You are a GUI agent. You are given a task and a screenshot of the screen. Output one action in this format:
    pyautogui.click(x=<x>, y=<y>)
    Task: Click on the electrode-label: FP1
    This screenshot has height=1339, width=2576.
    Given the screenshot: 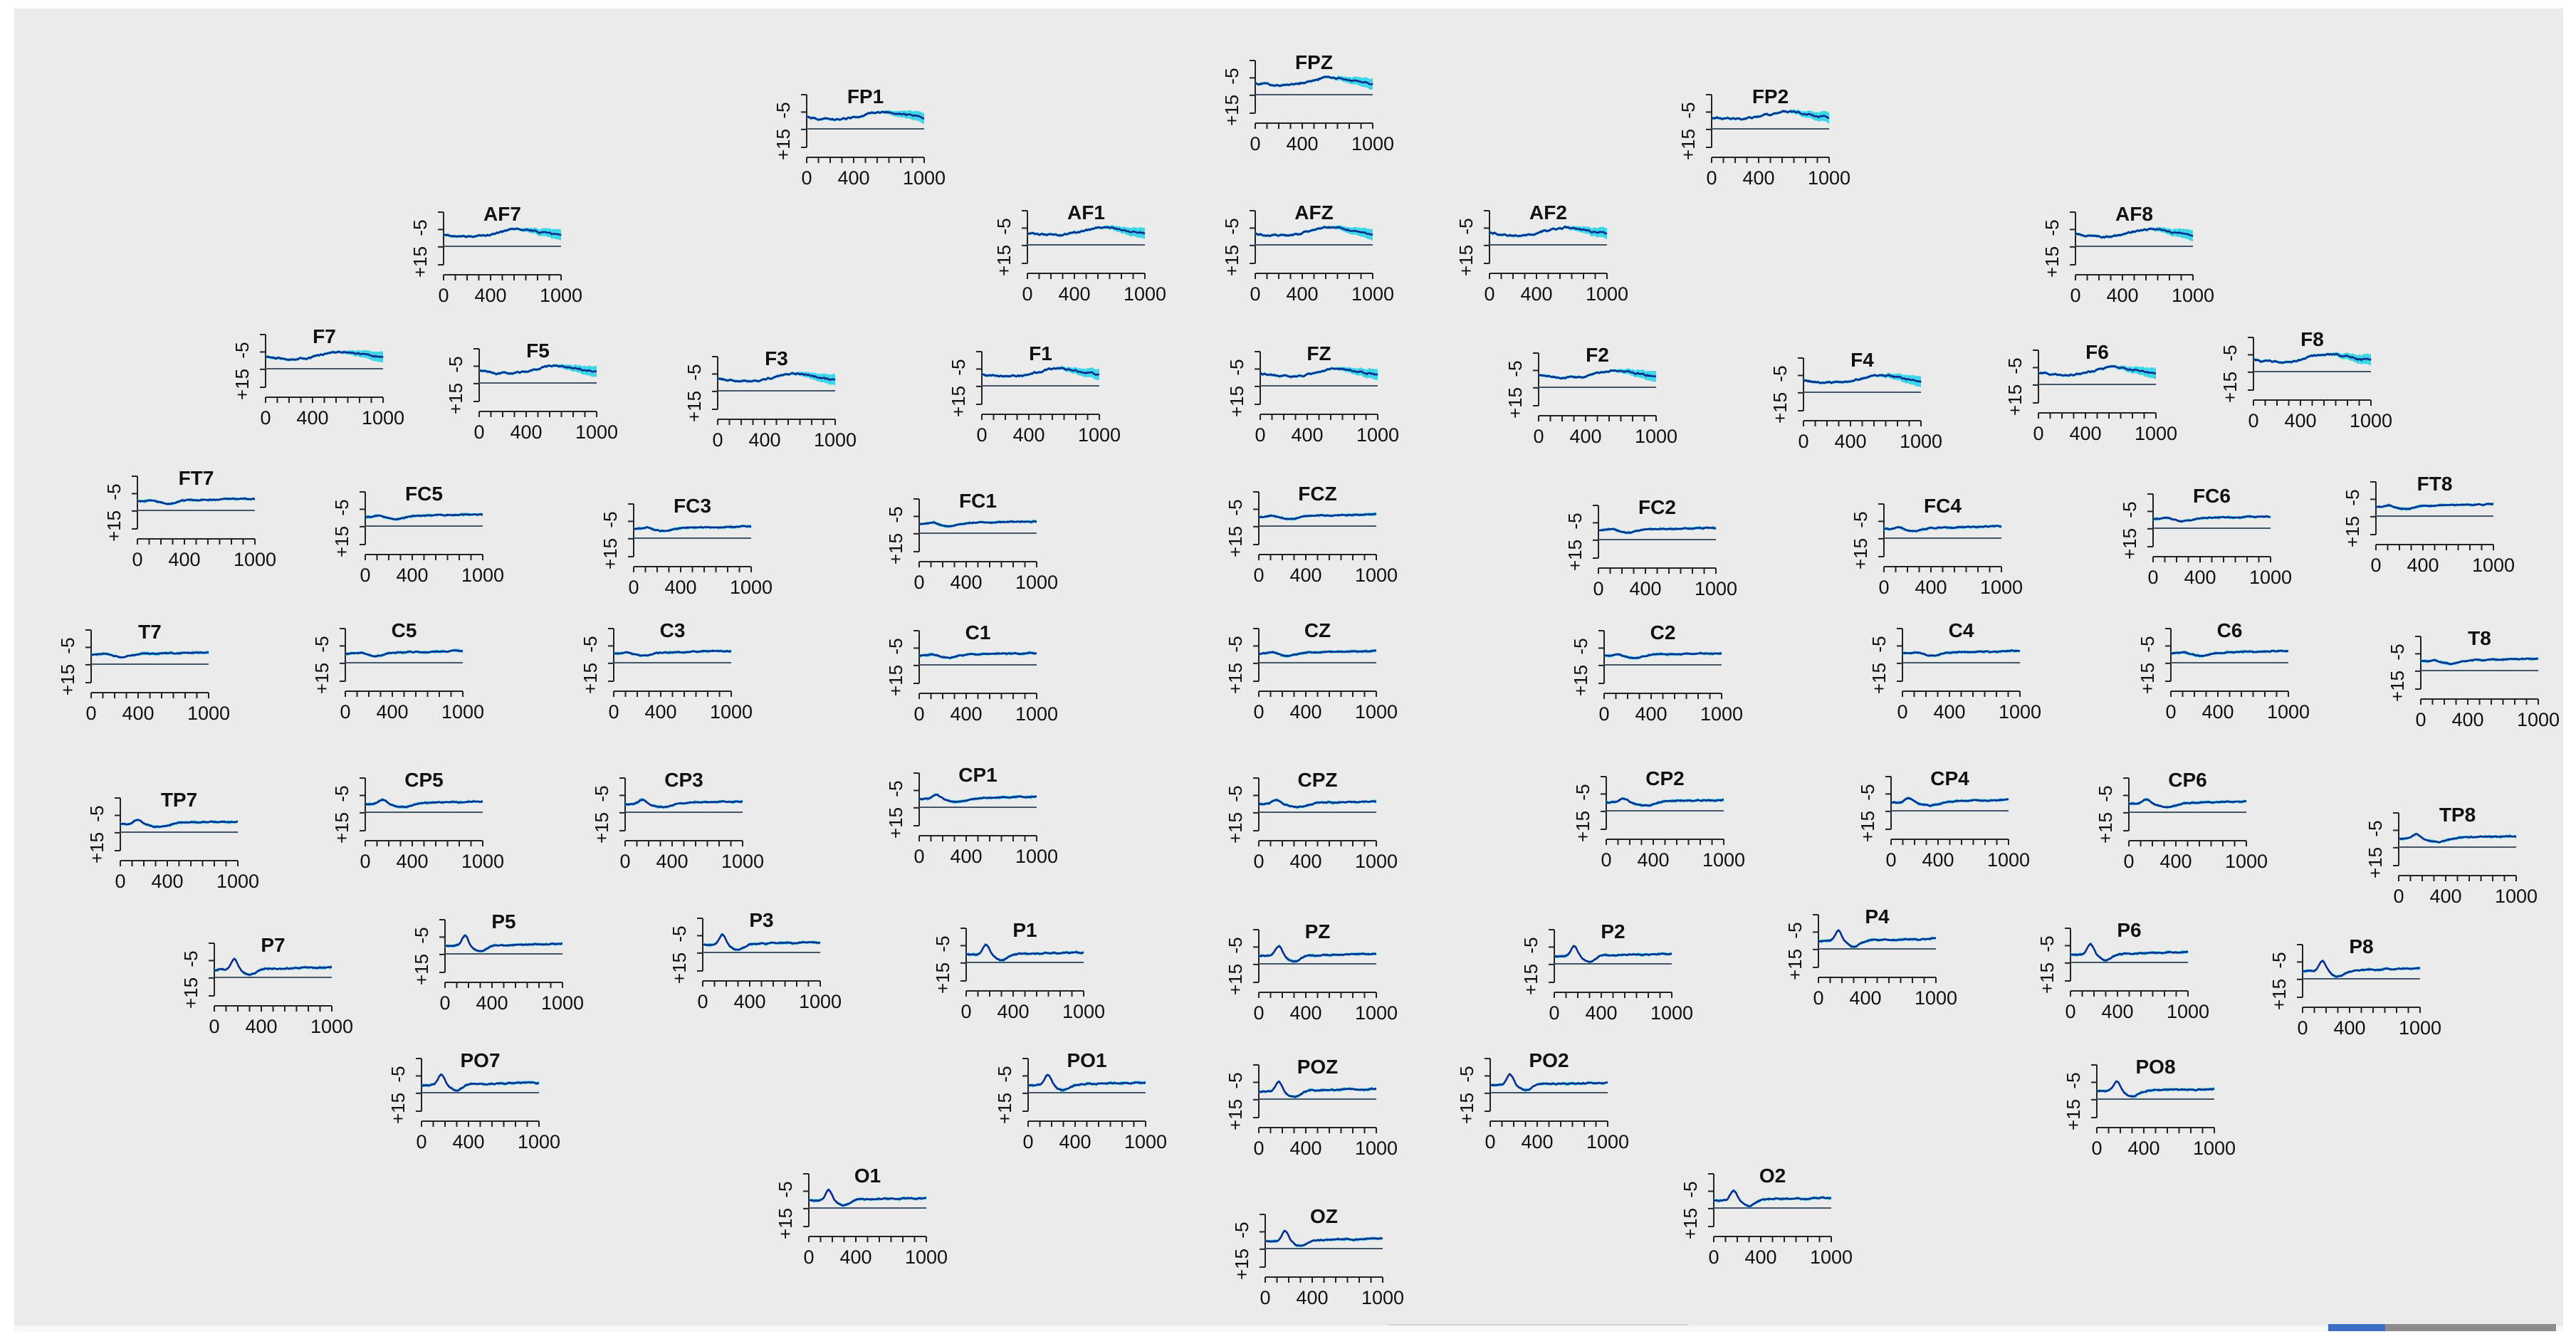 What is the action you would take?
    pyautogui.click(x=865, y=96)
    